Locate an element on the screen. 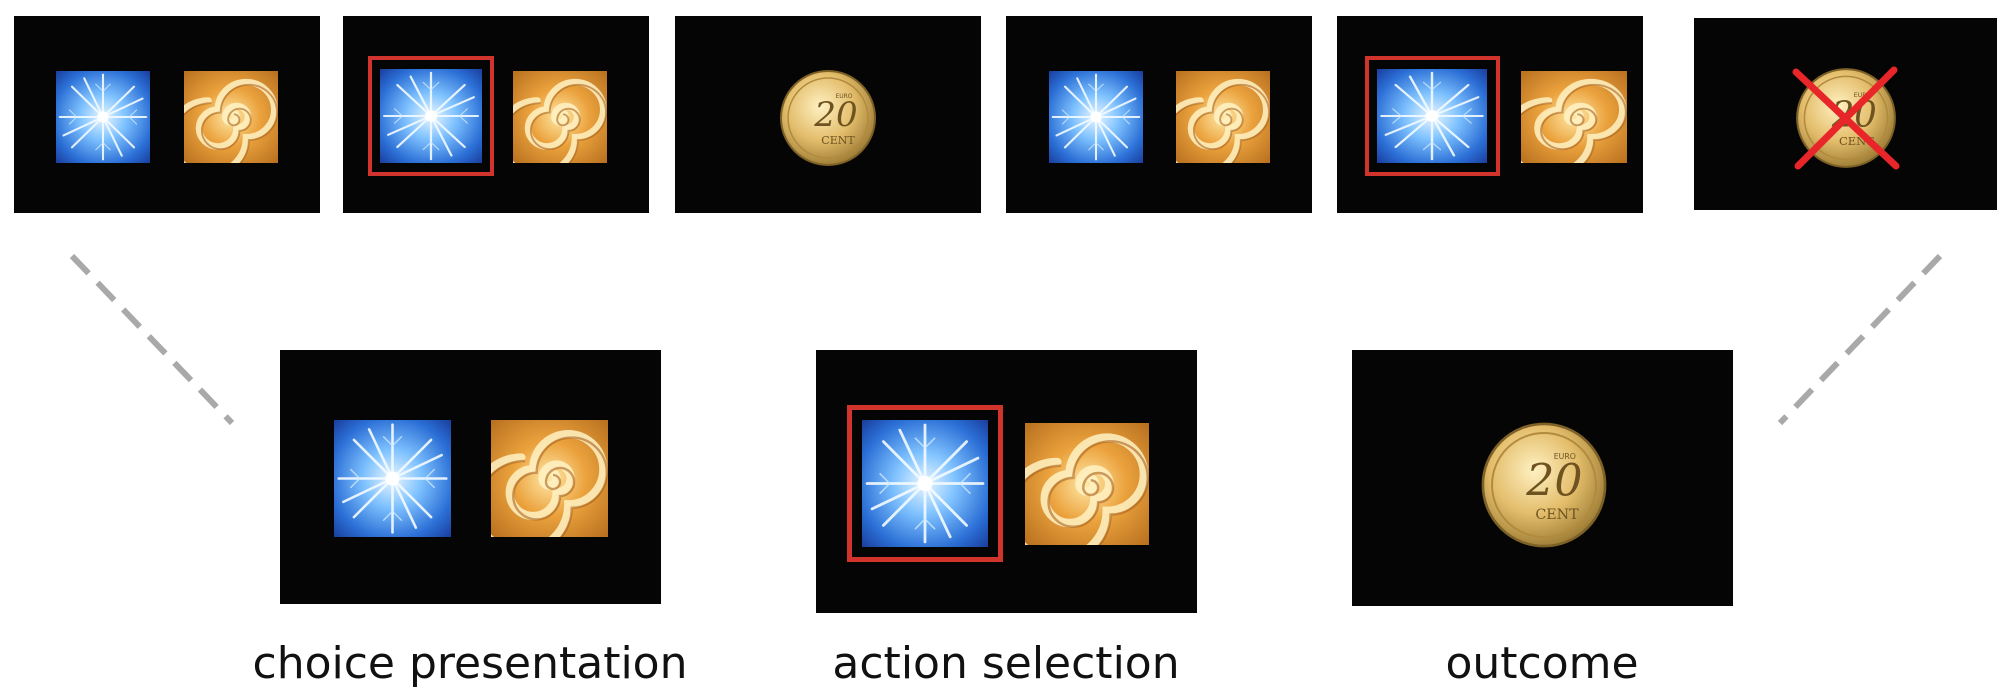 This screenshot has height=696, width=2012. timeline-frame-outcome-reward: 20 CENT EURO is located at coordinates (828, 114).